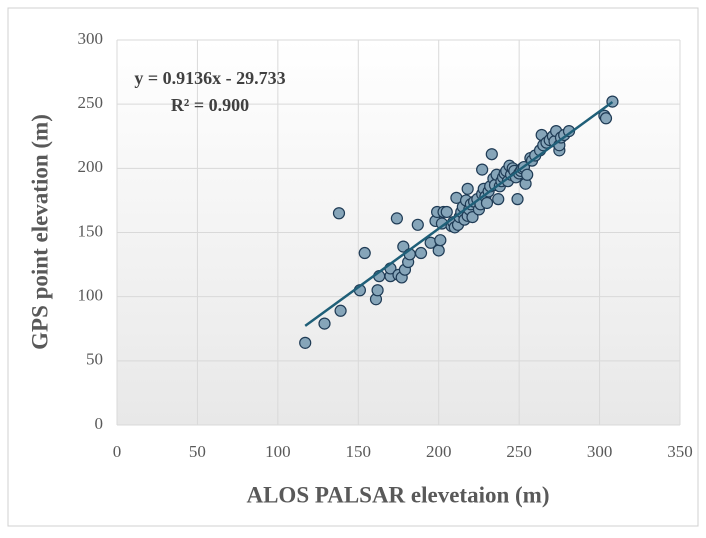 This screenshot has width=706, height=538. I want to click on x-tick-label: 350, so click(680, 451).